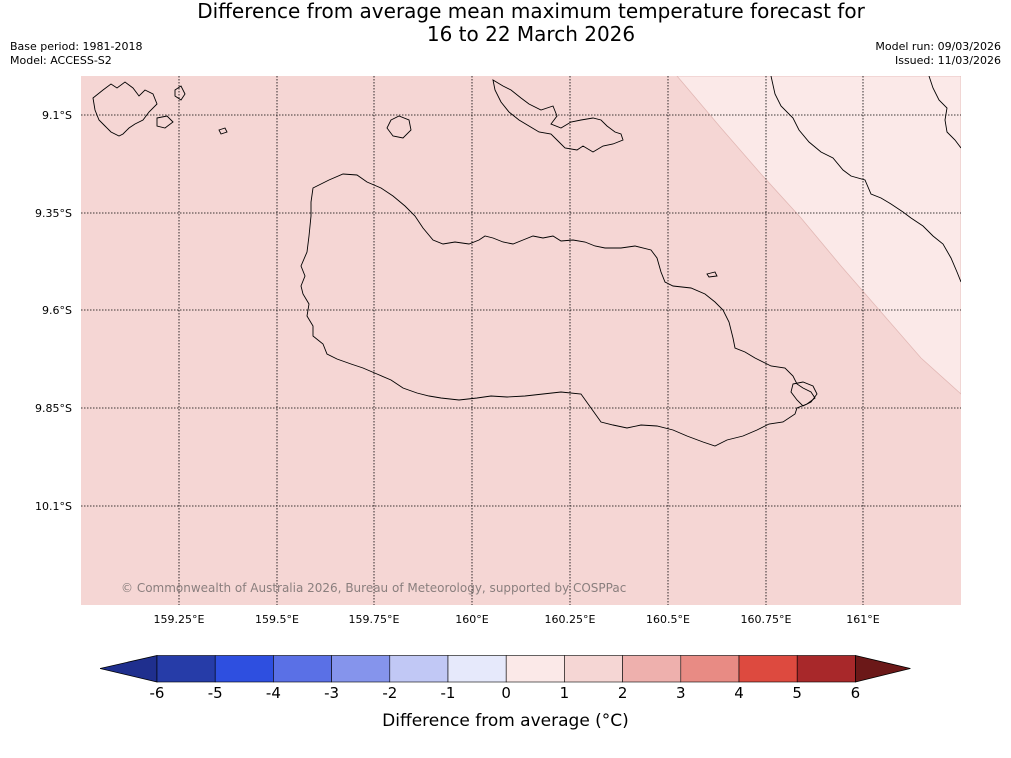 The height and width of the screenshot is (758, 1011). Describe the element at coordinates (855, 693) in the screenshot. I see `colorbar-tick-label: 6` at that location.